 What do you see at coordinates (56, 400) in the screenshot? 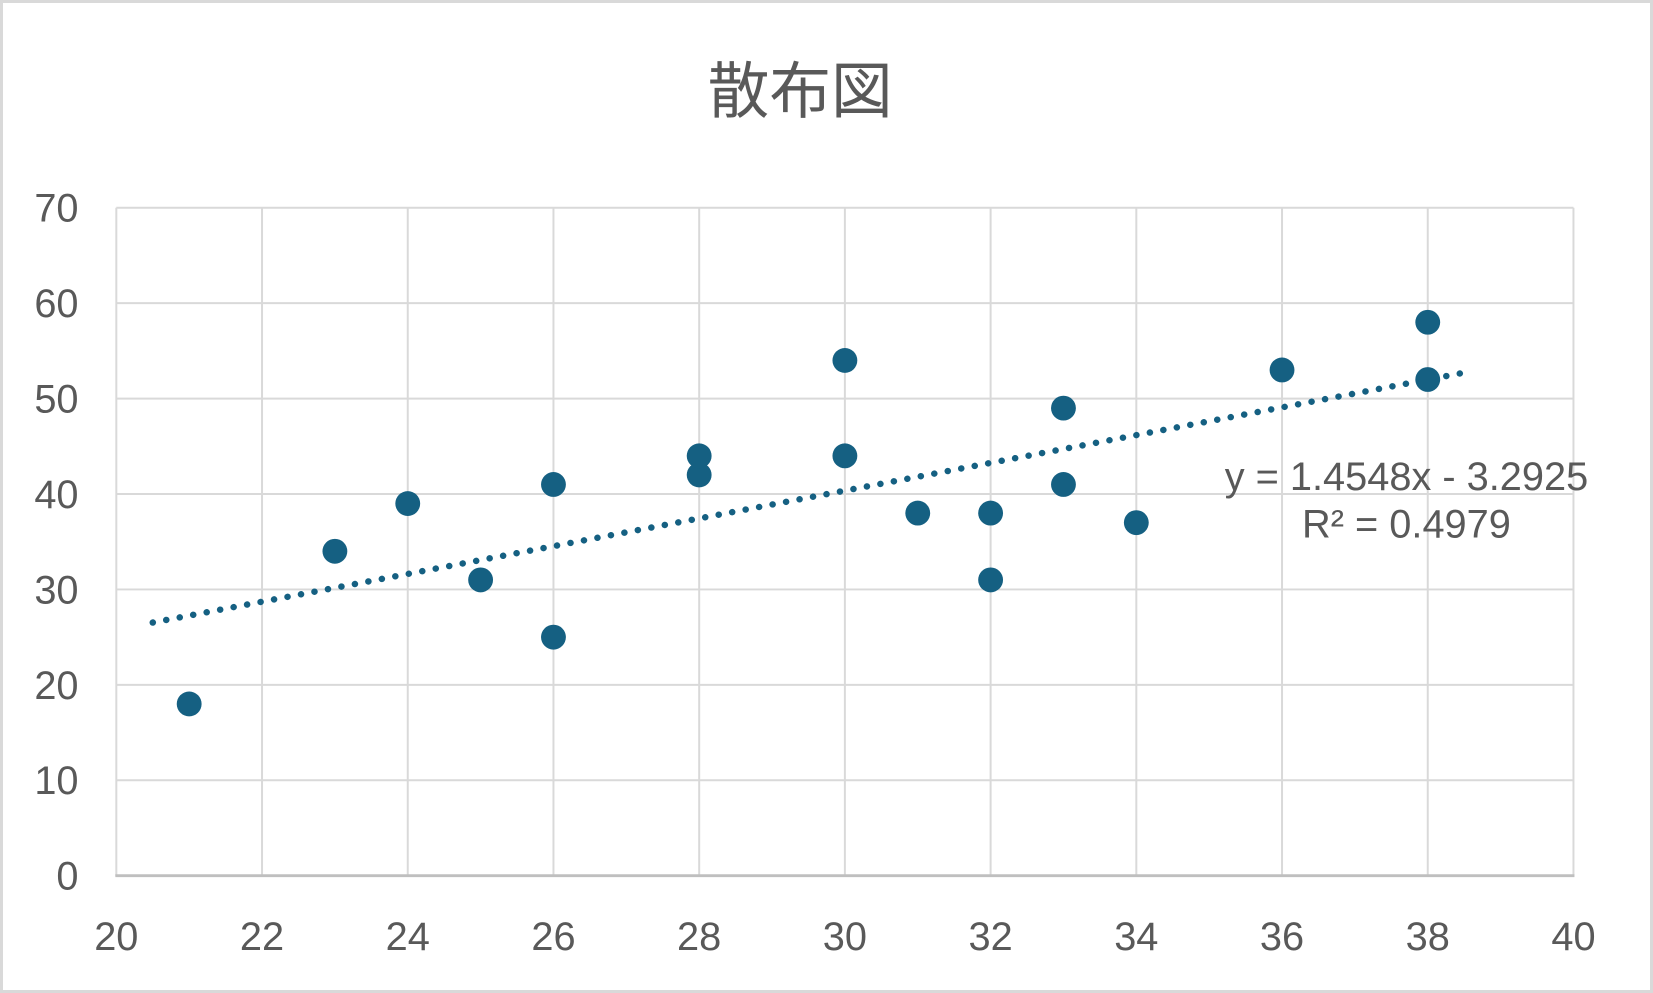
I see `y-tick-label: 50` at bounding box center [56, 400].